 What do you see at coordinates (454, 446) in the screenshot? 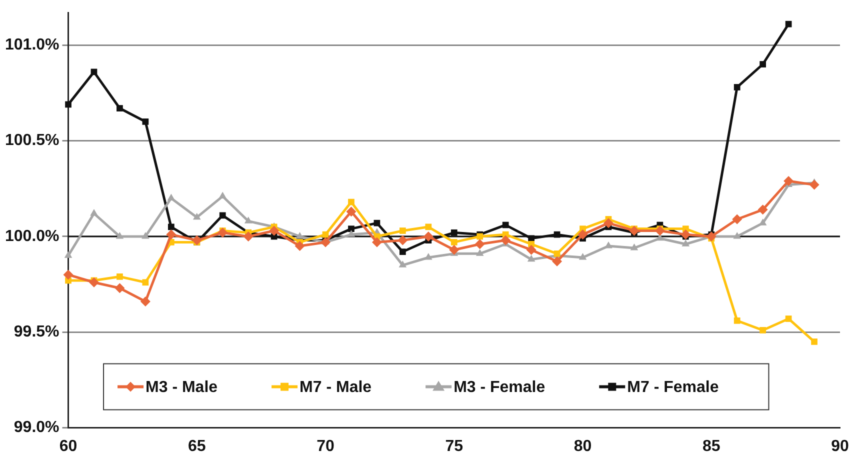
I see `x-tick-label: 75` at bounding box center [454, 446].